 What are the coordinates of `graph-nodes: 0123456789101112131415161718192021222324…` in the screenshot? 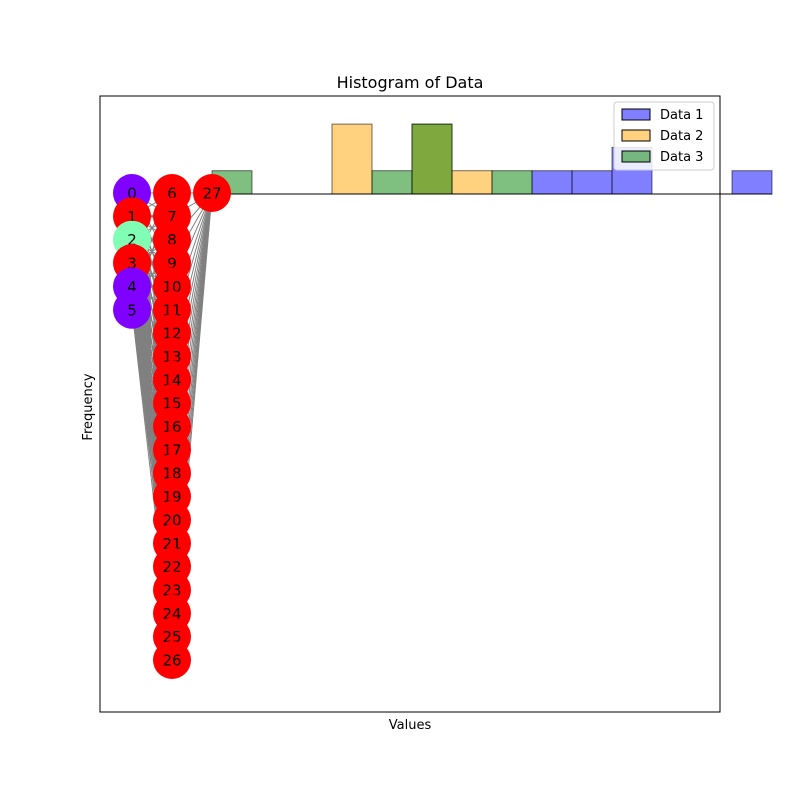 It's located at (172, 426).